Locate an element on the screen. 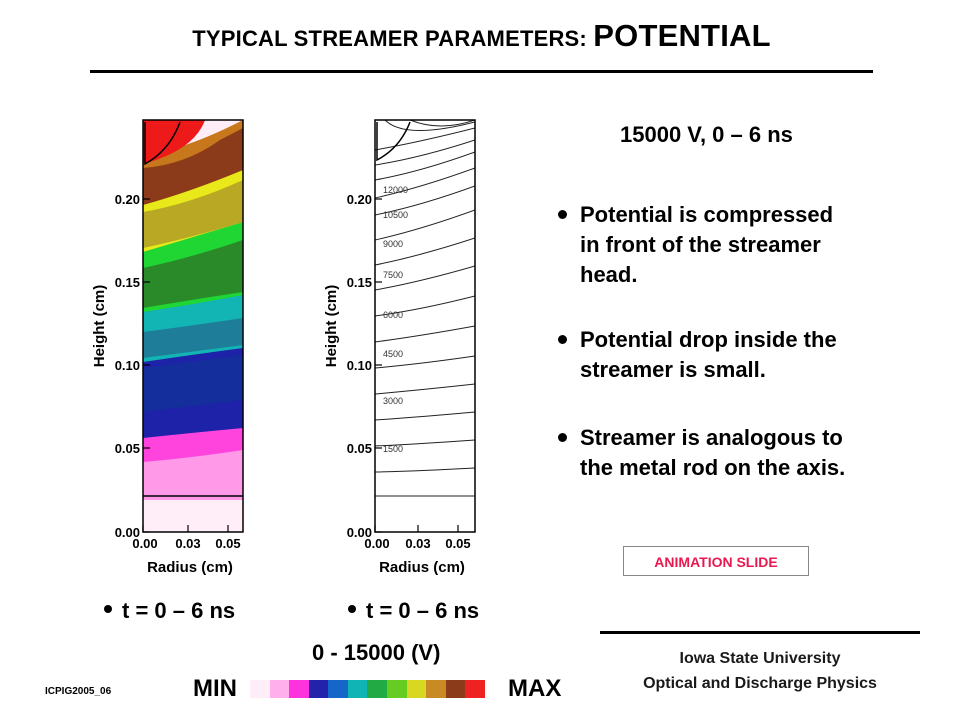 Image resolution: width=960 pixels, height=720 pixels. left-plot-frame is located at coordinates (193, 326).